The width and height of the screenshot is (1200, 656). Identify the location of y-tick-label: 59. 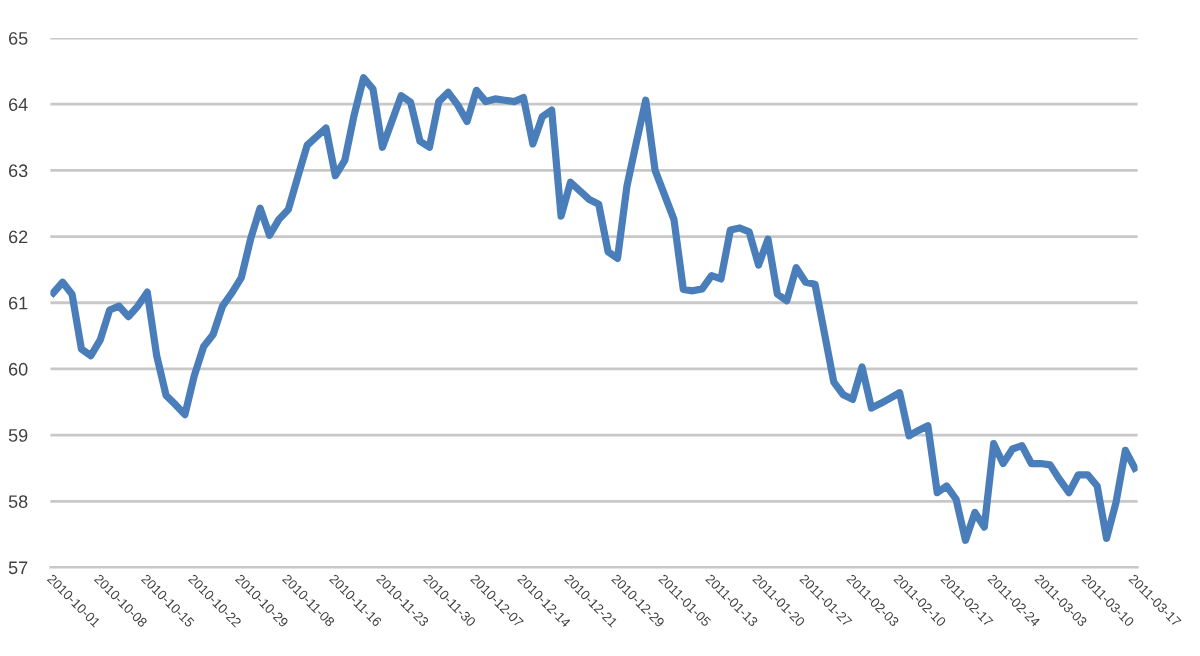
(18, 435).